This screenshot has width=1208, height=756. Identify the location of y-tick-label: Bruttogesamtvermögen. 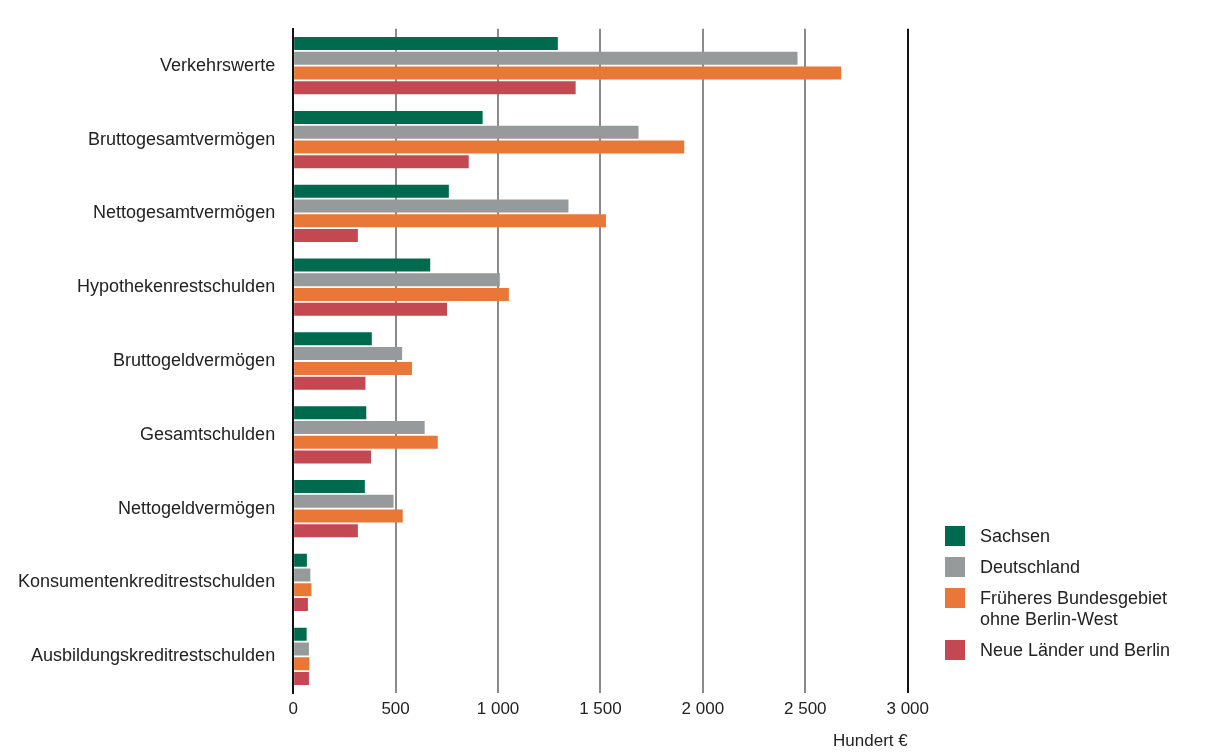
(182, 138).